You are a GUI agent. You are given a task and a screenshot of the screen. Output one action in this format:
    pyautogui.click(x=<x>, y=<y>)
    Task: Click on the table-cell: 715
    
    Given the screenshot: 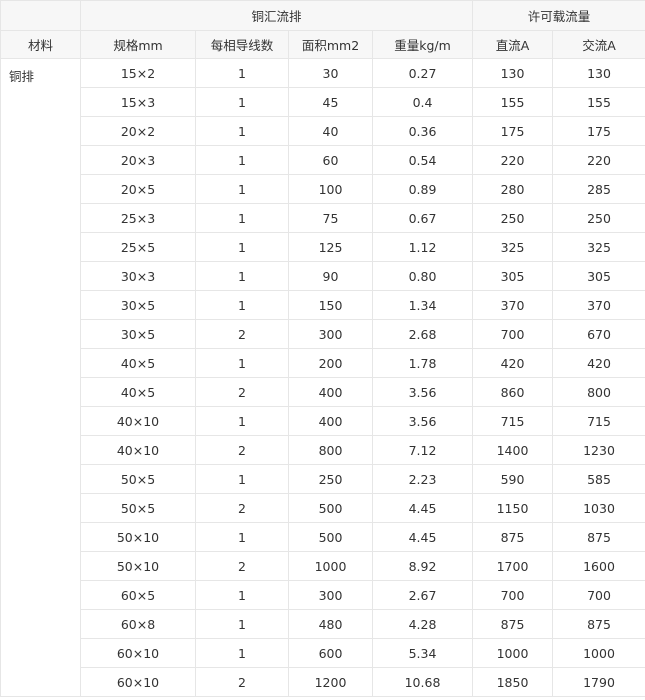 What is the action you would take?
    pyautogui.click(x=598, y=421)
    